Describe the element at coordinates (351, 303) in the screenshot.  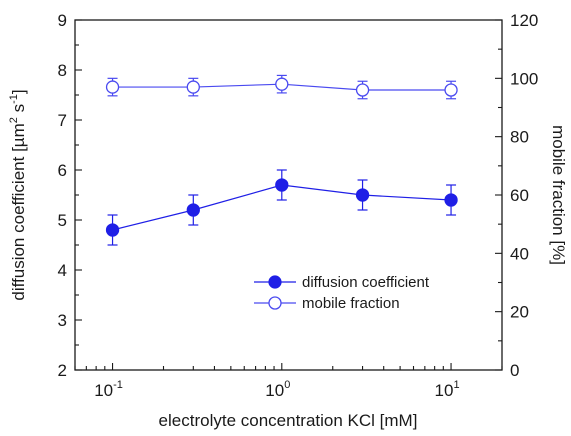
I see `legend-label-mobile-fraction: mobile fraction` at that location.